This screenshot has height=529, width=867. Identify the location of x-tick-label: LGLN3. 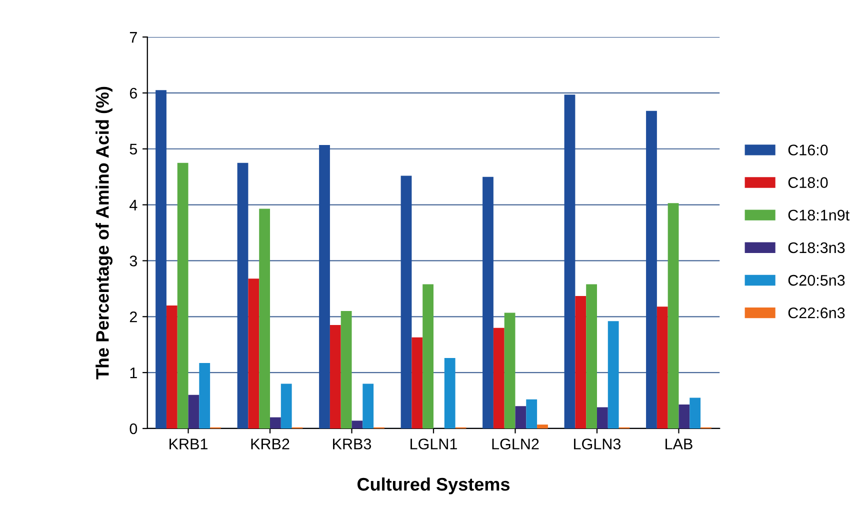
(597, 444).